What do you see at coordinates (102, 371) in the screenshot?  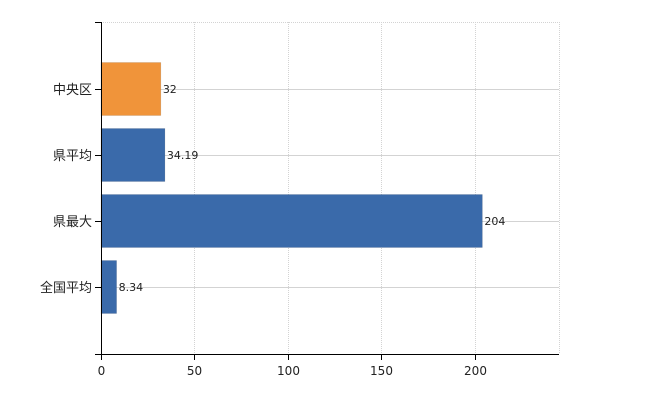 I see `x-tick-label-0: 0` at bounding box center [102, 371].